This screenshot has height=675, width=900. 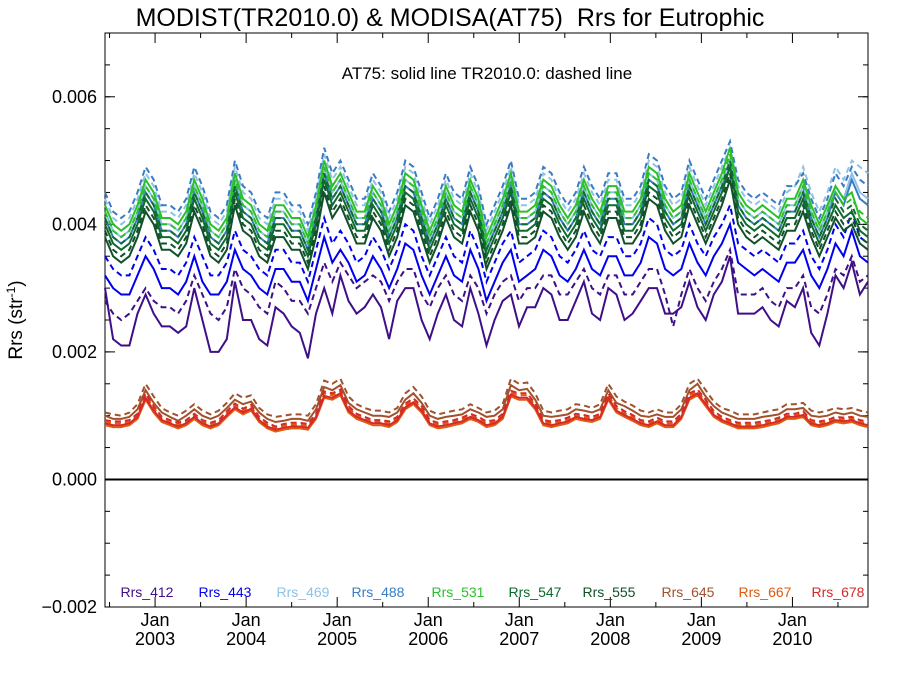 What do you see at coordinates (792, 639) in the screenshot?
I see `x-tick-year: 2010` at bounding box center [792, 639].